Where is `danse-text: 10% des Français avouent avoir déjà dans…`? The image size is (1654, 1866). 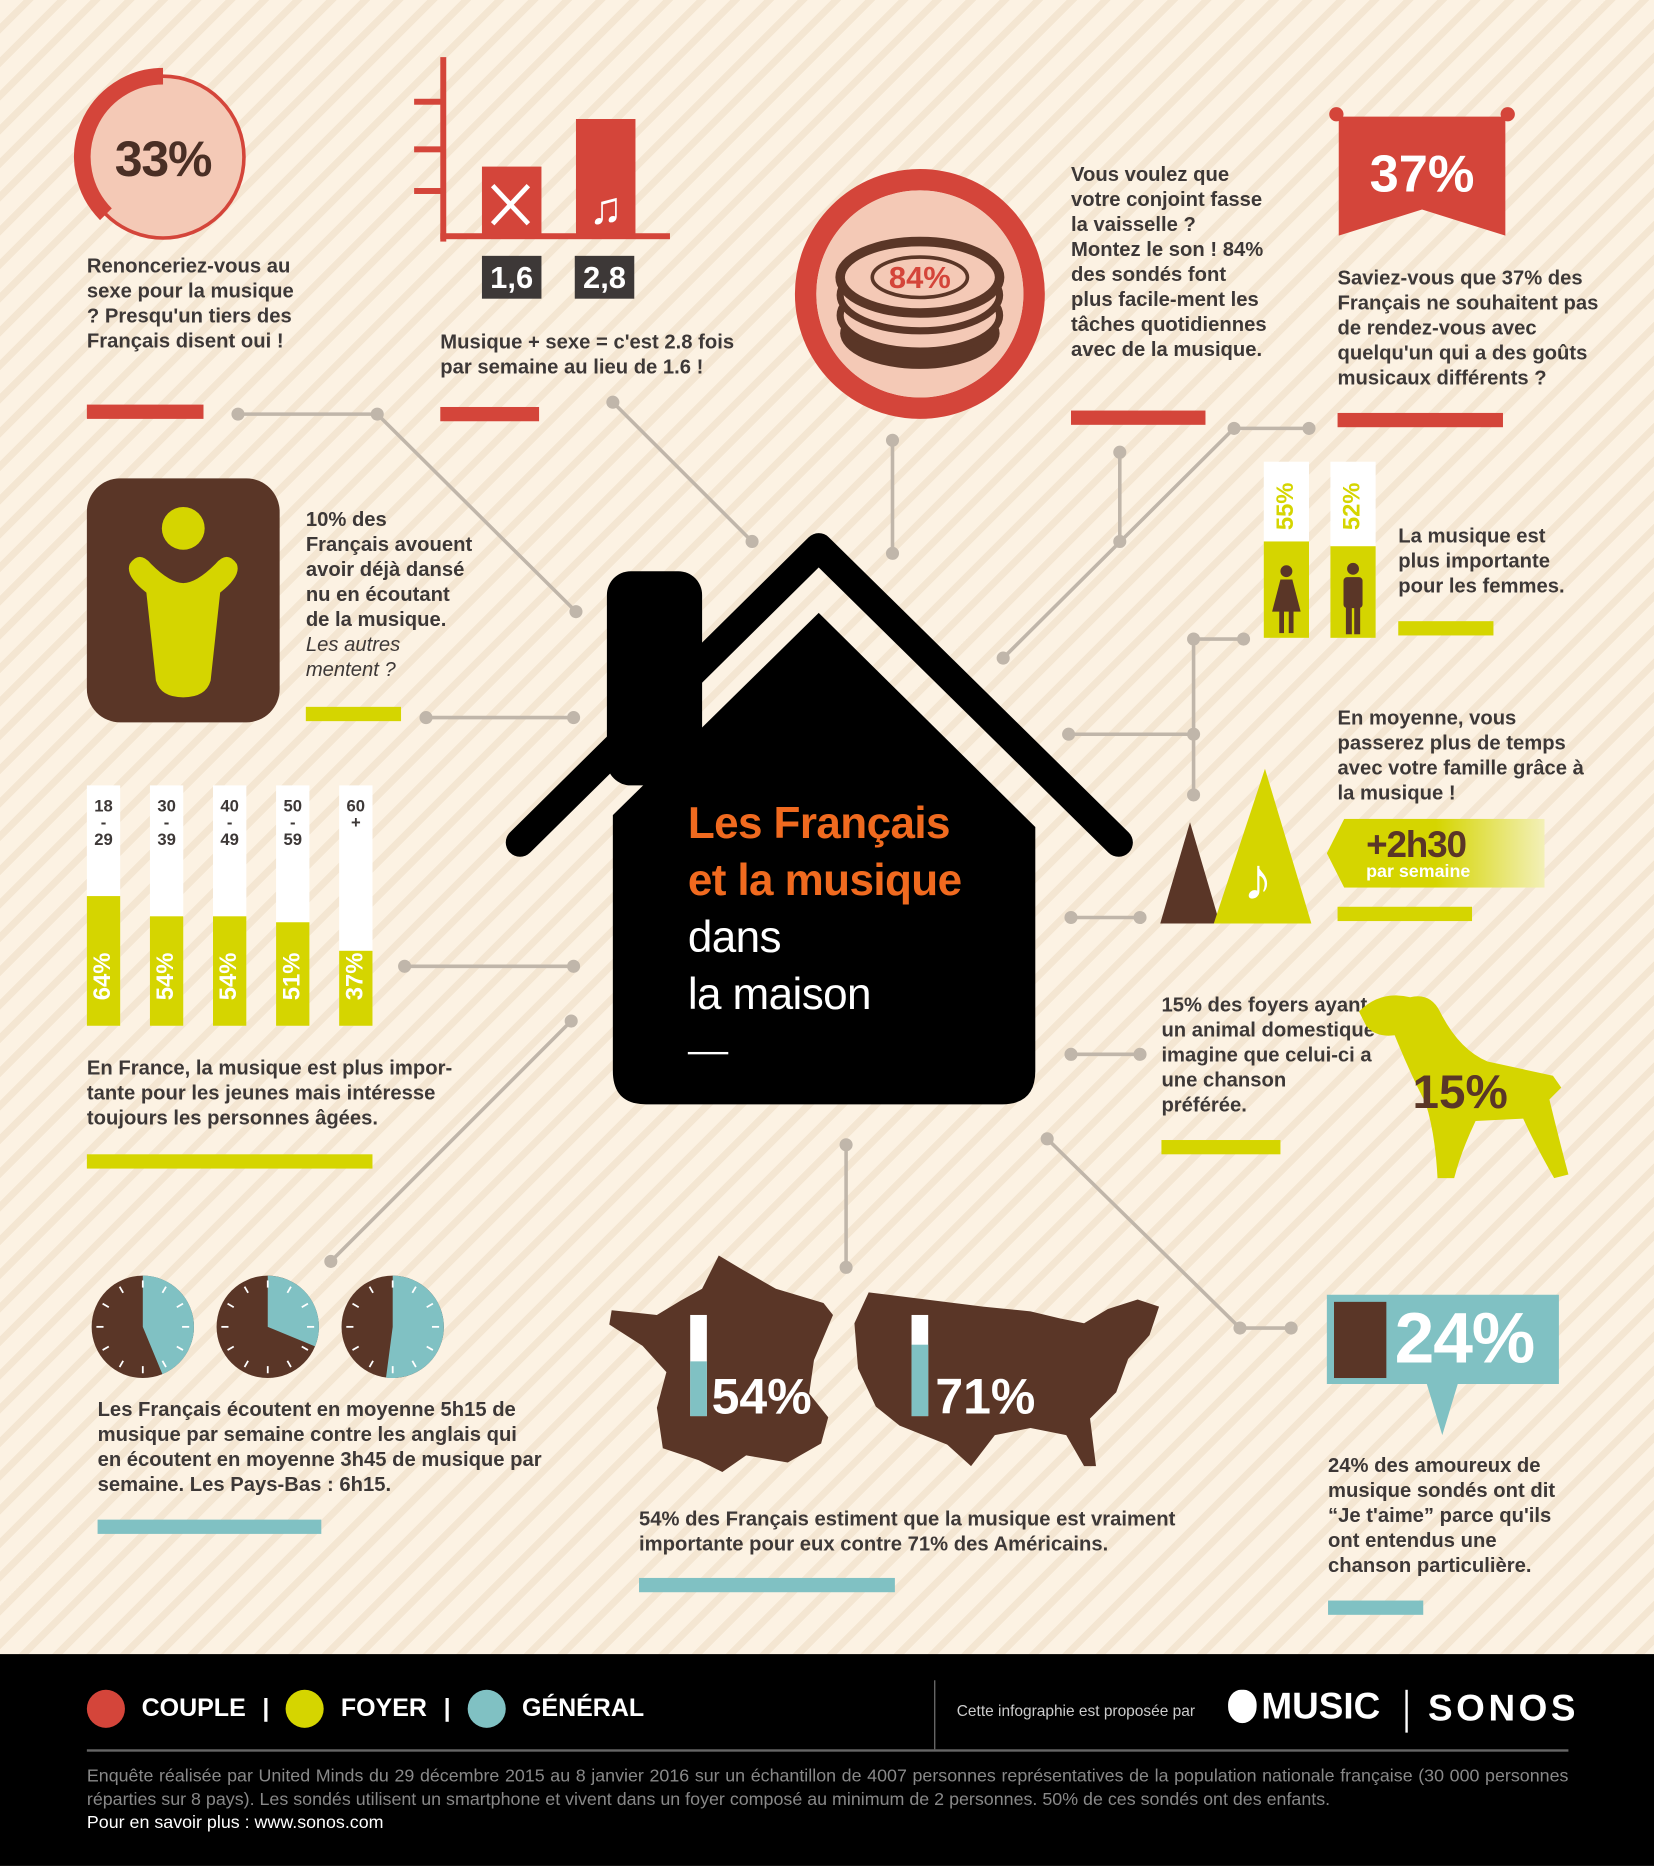
danse-text: 10% des Français avouent avoir déjà dans… is located at coordinates (389, 594).